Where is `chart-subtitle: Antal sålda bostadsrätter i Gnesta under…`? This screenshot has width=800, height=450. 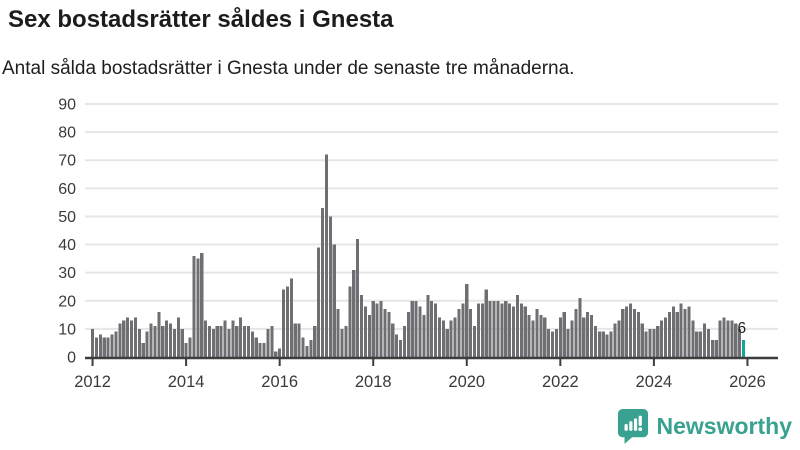
chart-subtitle: Antal sålda bostadsrätter i Gnesta under… is located at coordinates (288, 68).